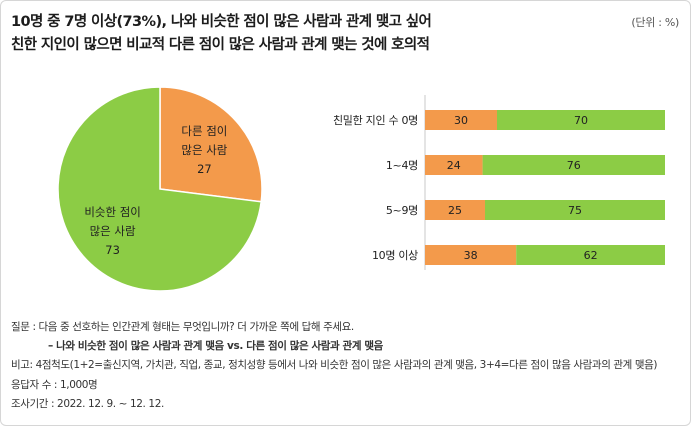  What do you see at coordinates (402, 210) in the screenshot?
I see `category-label: 5~9명` at bounding box center [402, 210].